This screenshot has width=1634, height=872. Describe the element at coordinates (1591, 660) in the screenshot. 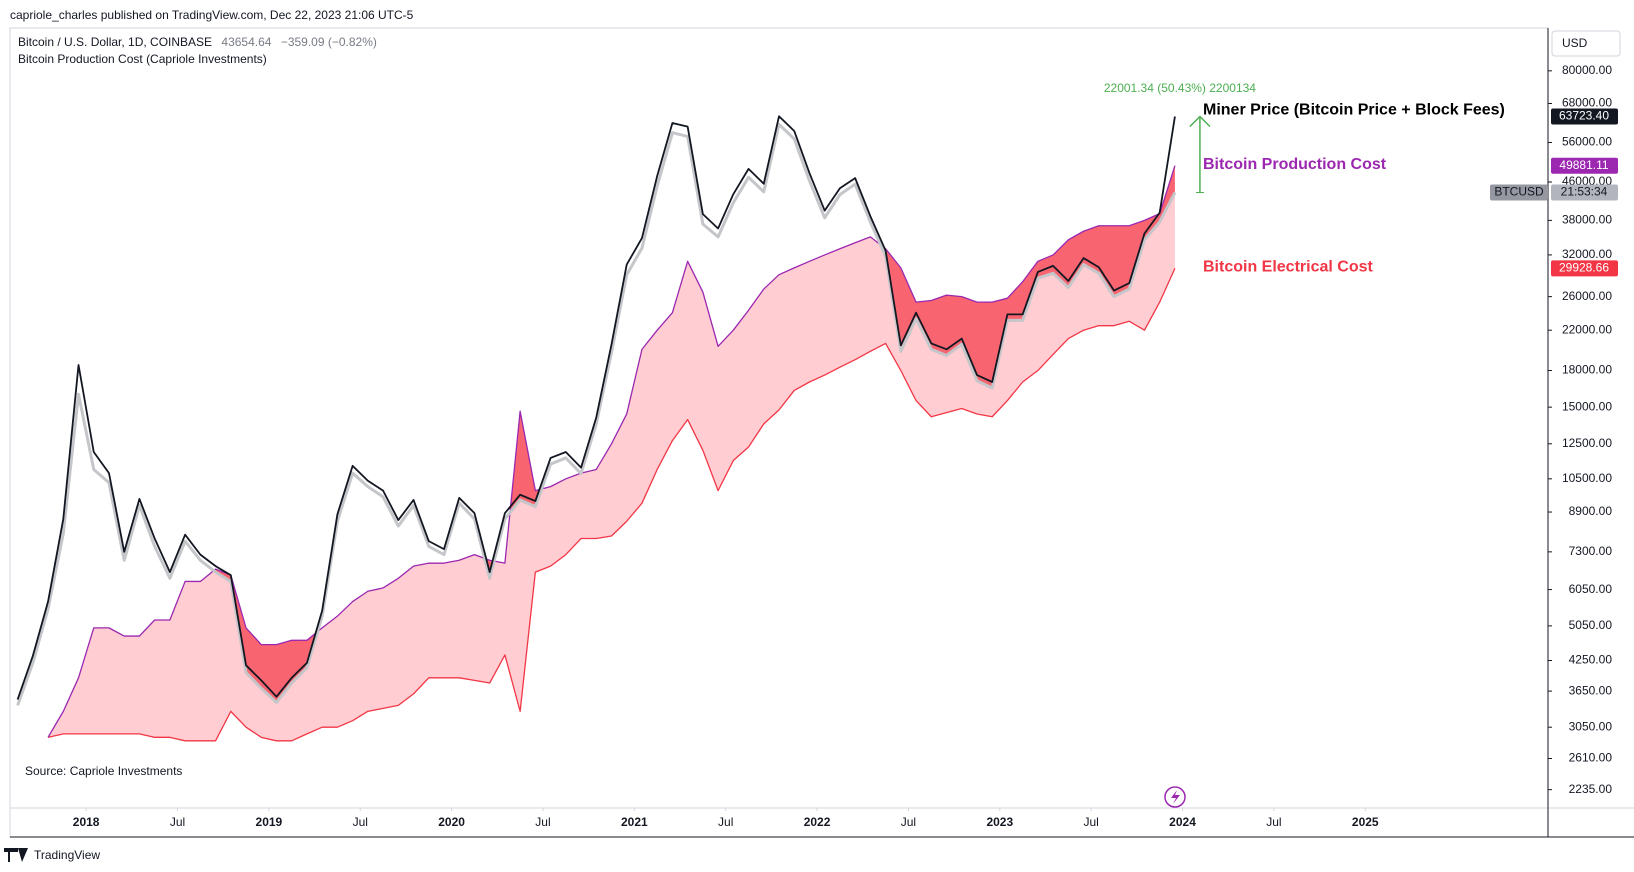

I see `y-tick-label: 4250.00` at that location.